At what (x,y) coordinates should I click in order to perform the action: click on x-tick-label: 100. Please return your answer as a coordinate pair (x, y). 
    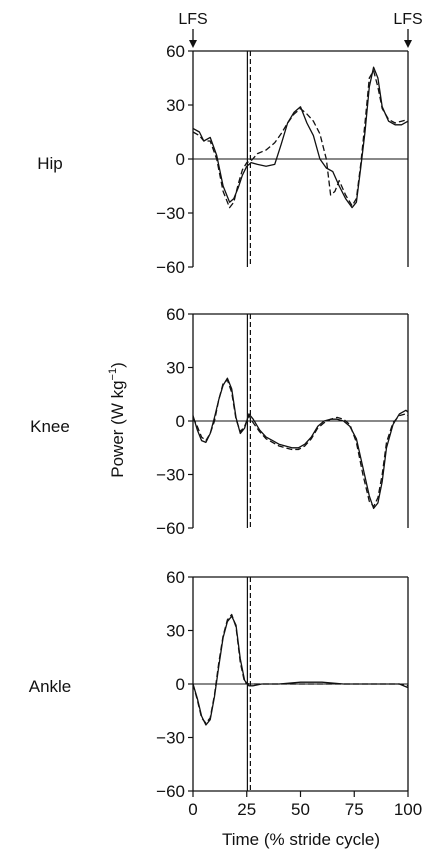
    Looking at the image, I should click on (408, 809).